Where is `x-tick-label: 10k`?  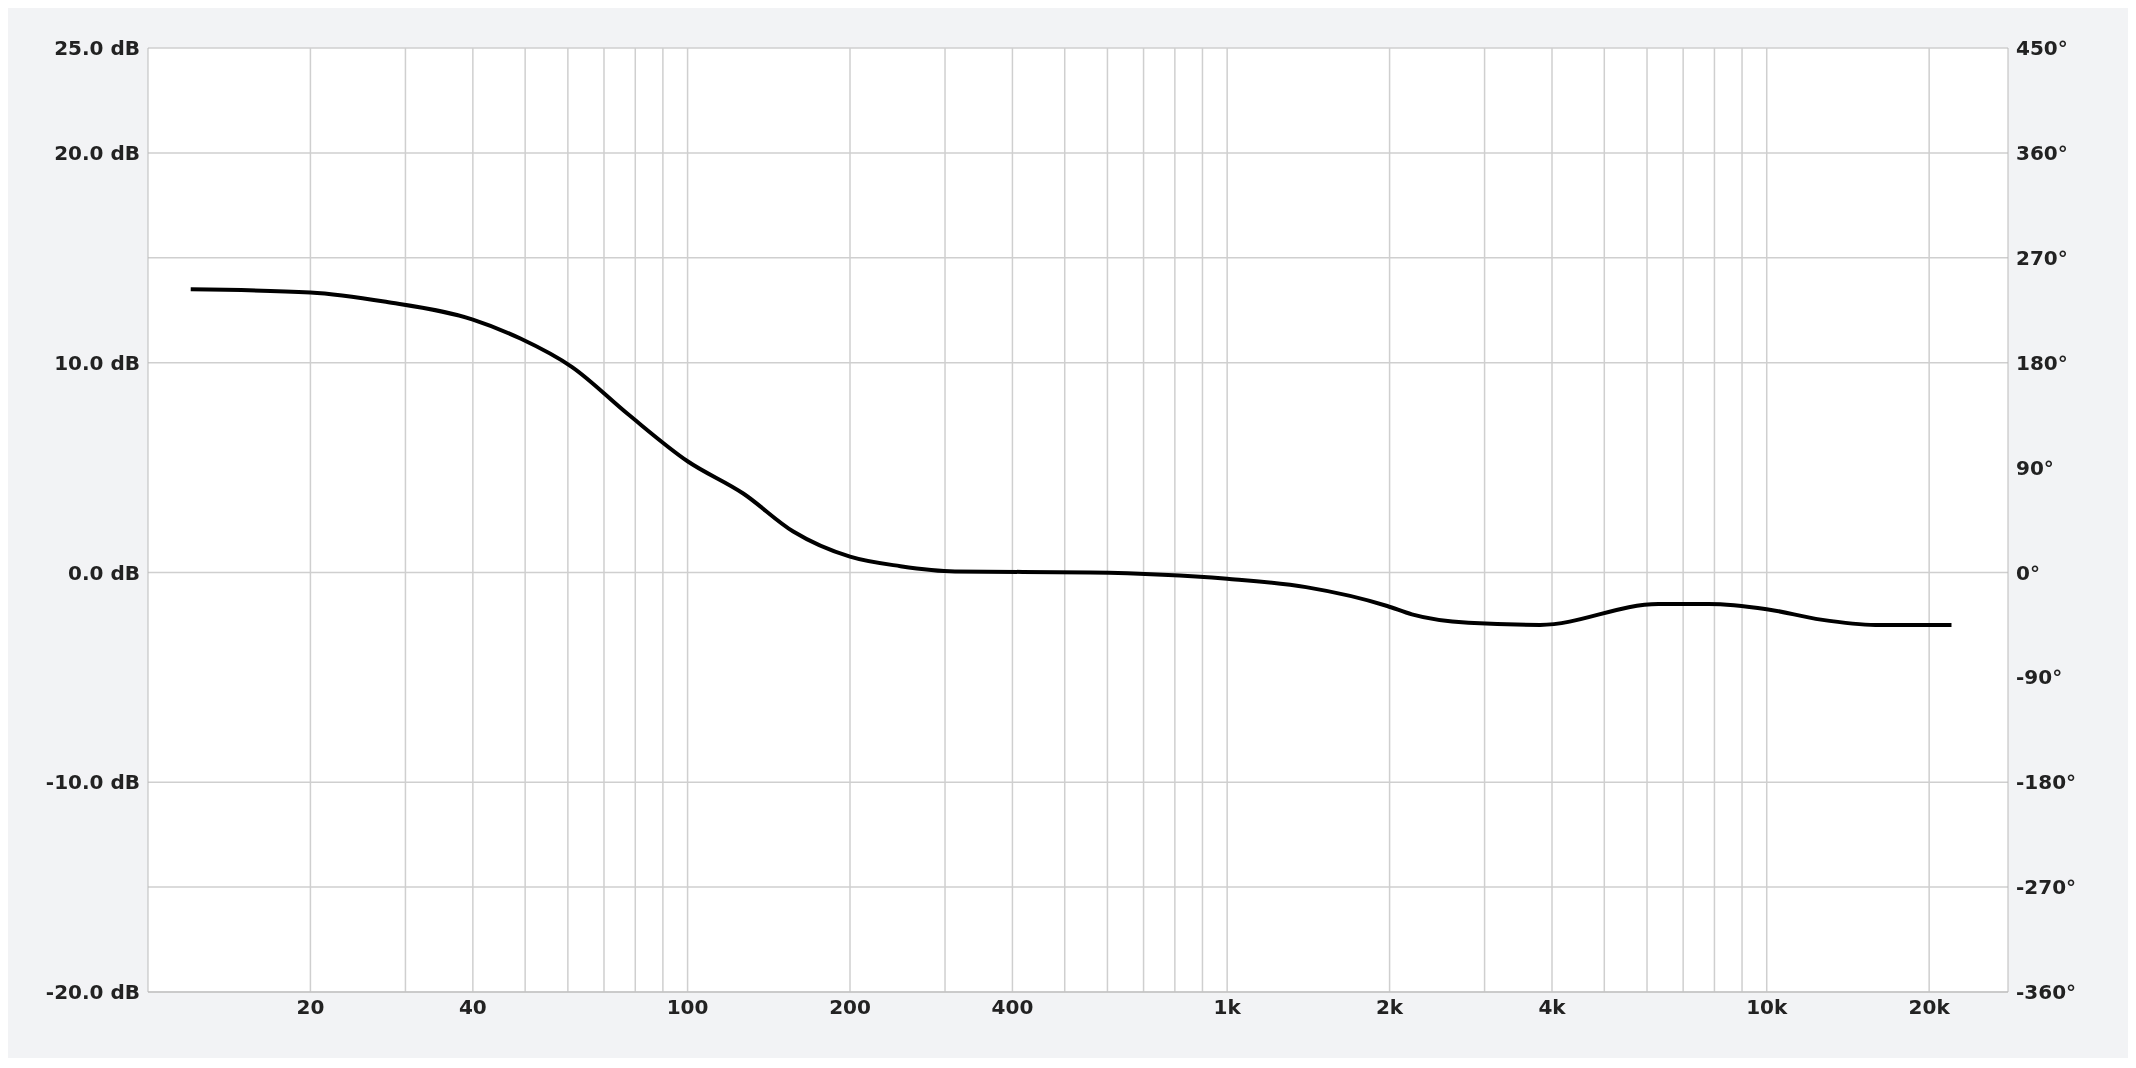 x-tick-label: 10k is located at coordinates (1767, 1007).